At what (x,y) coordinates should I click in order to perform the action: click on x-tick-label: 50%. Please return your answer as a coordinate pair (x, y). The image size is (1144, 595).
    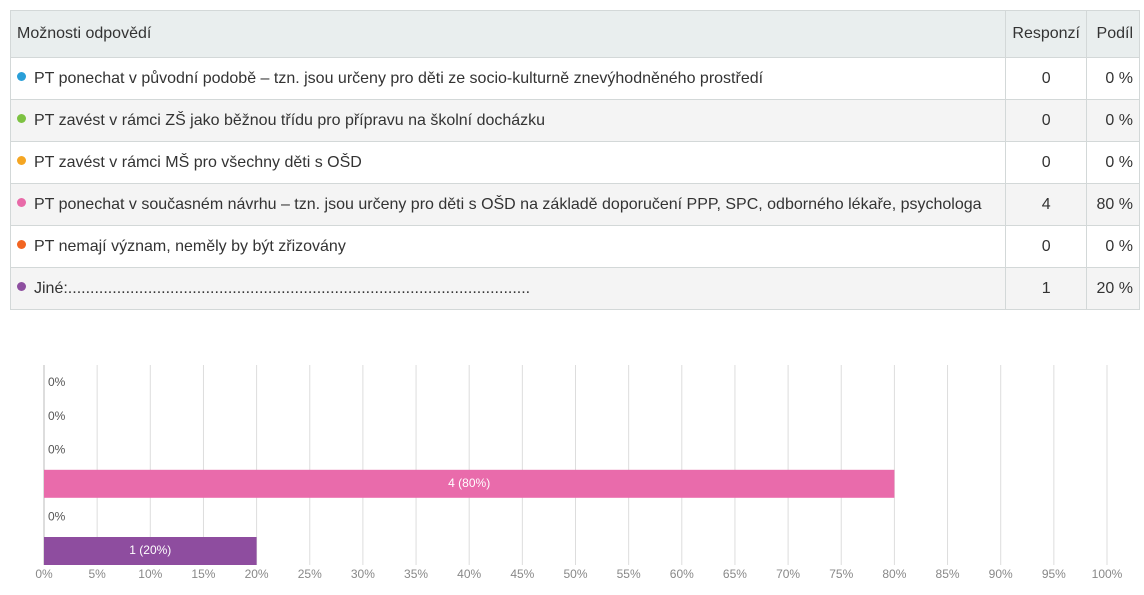
    Looking at the image, I should click on (575, 574).